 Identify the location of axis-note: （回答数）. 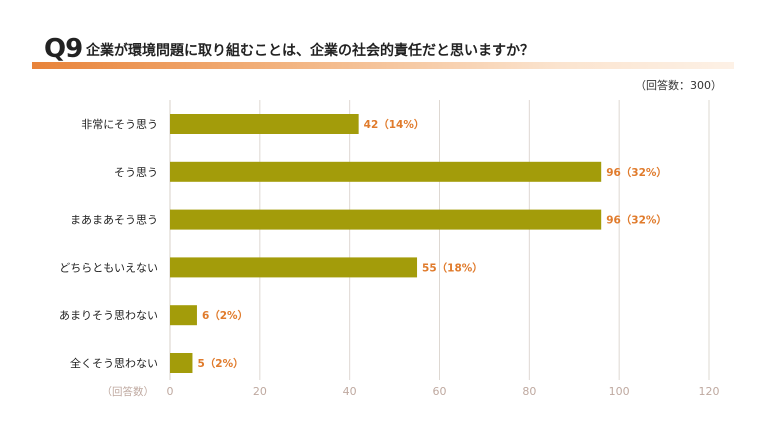
(128, 391).